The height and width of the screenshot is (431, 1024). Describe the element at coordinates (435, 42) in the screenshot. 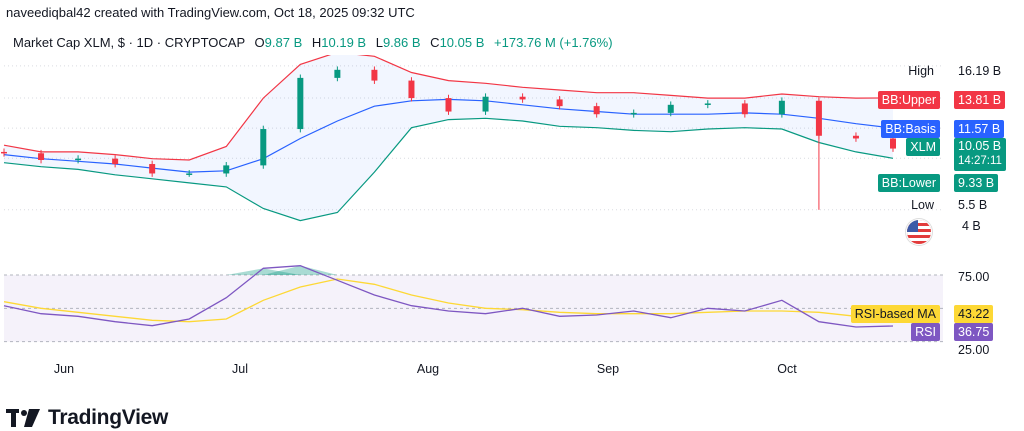

I see `legend-close-label: C` at that location.